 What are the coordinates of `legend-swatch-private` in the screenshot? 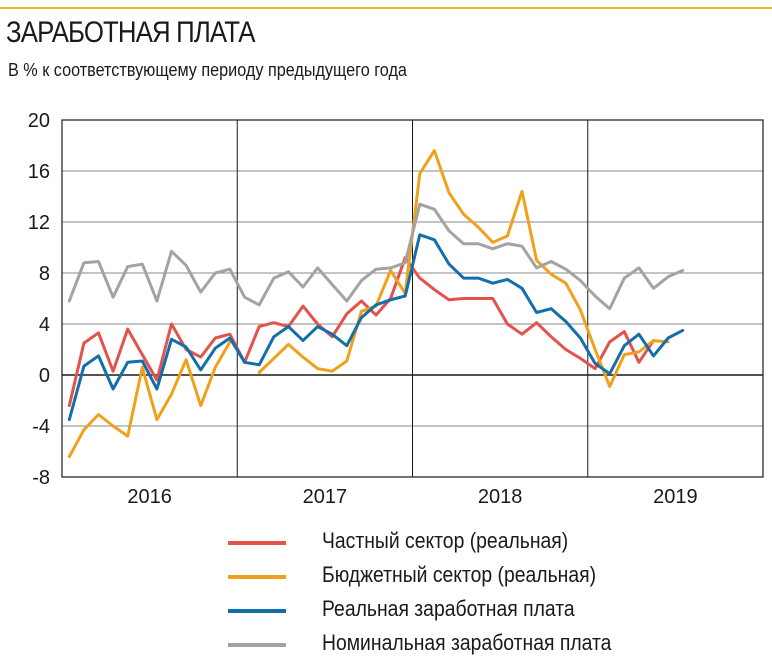 It's located at (257, 543).